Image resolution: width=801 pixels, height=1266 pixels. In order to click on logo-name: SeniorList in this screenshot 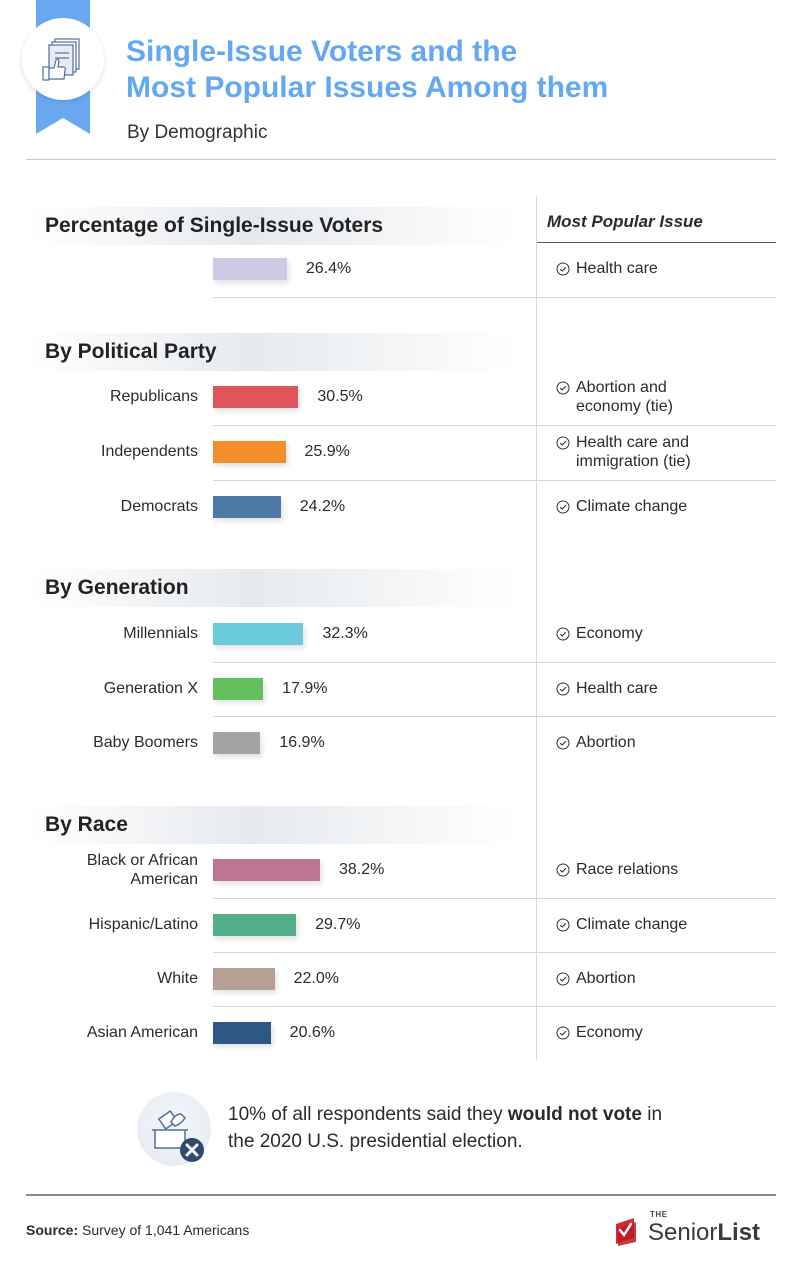, I will do `click(704, 1232)`.